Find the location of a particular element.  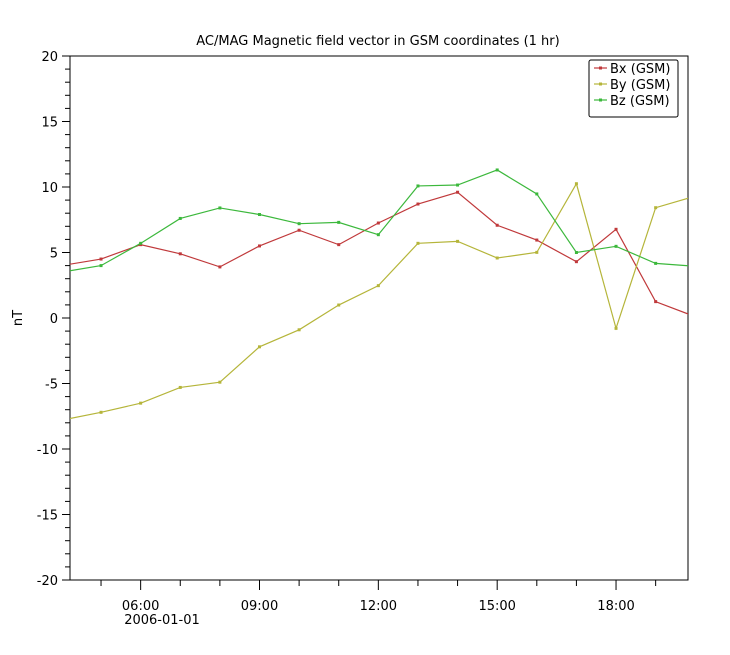

y-tick-label: 10 is located at coordinates (49, 188).